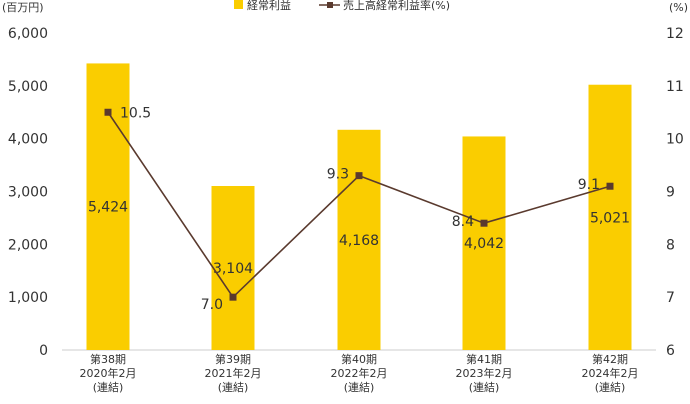 The width and height of the screenshot is (690, 404). I want to click on bar-value-label: 3,104, so click(233, 269).